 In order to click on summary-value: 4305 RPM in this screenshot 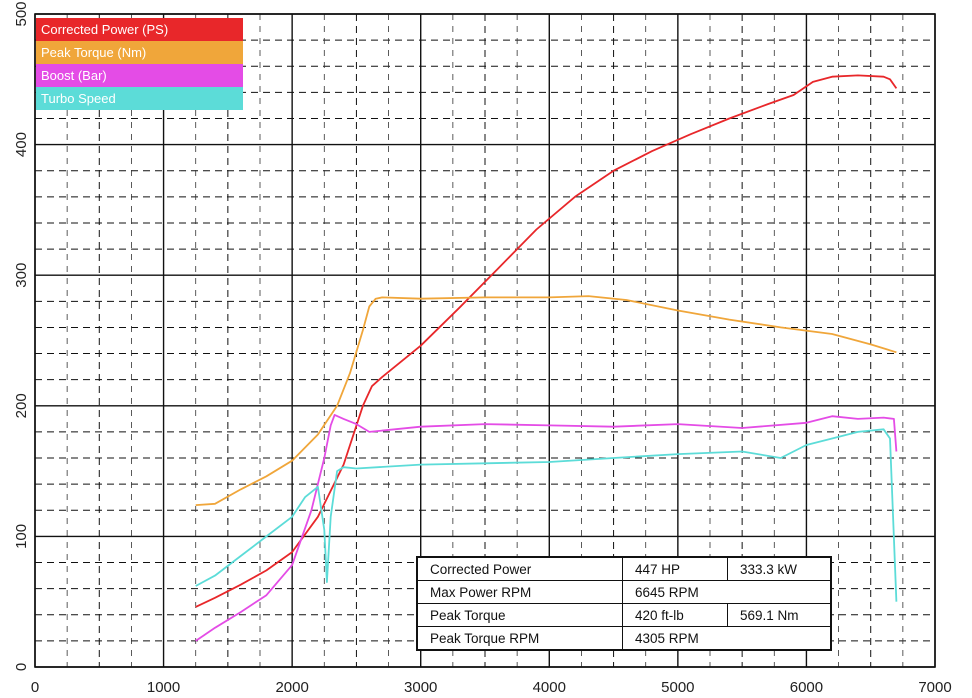, I will do `click(727, 638)`.